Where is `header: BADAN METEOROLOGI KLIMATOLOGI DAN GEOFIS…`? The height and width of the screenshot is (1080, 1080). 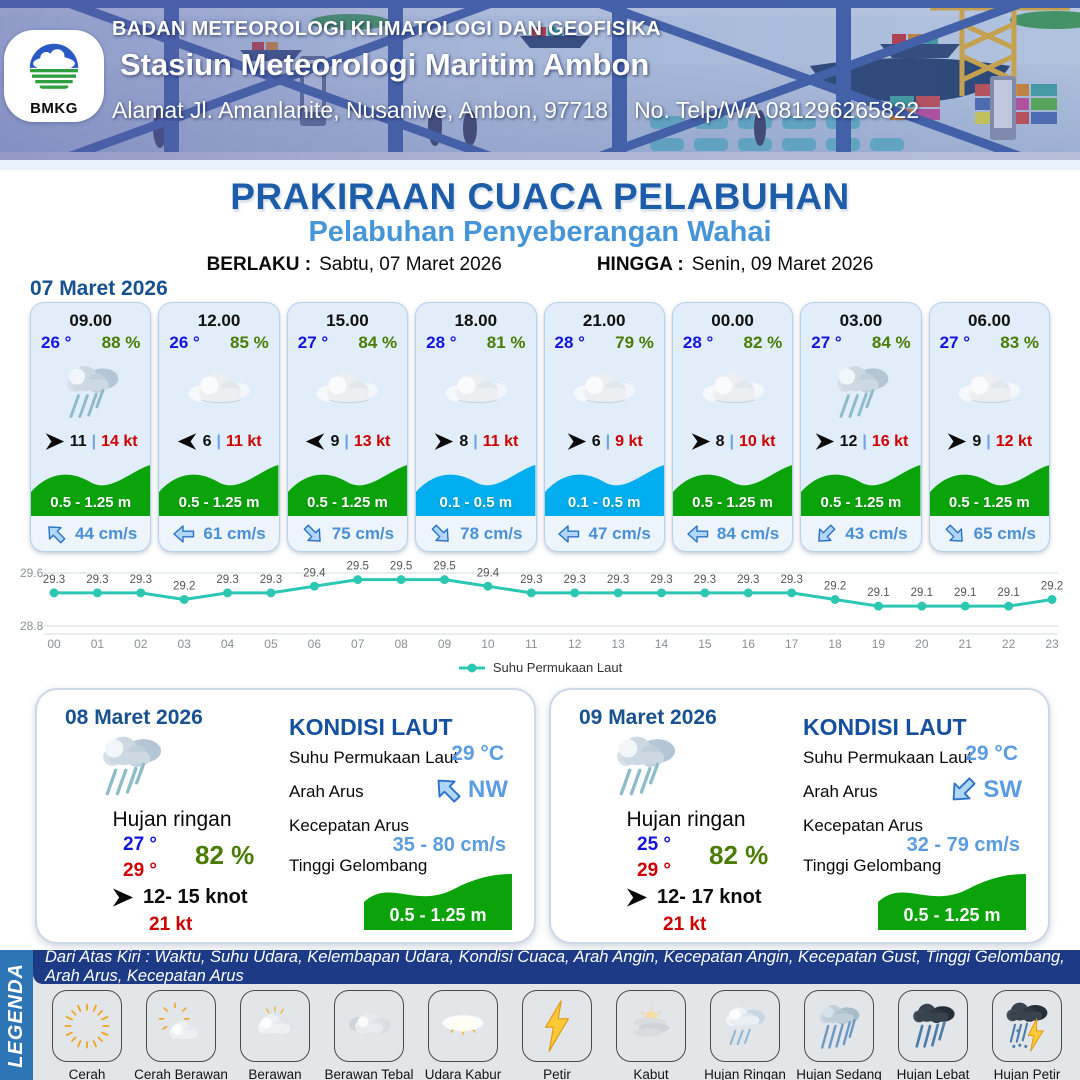 header: BADAN METEOROLOGI KLIMATOLOGI DAN GEOFIS… is located at coordinates (540, 80).